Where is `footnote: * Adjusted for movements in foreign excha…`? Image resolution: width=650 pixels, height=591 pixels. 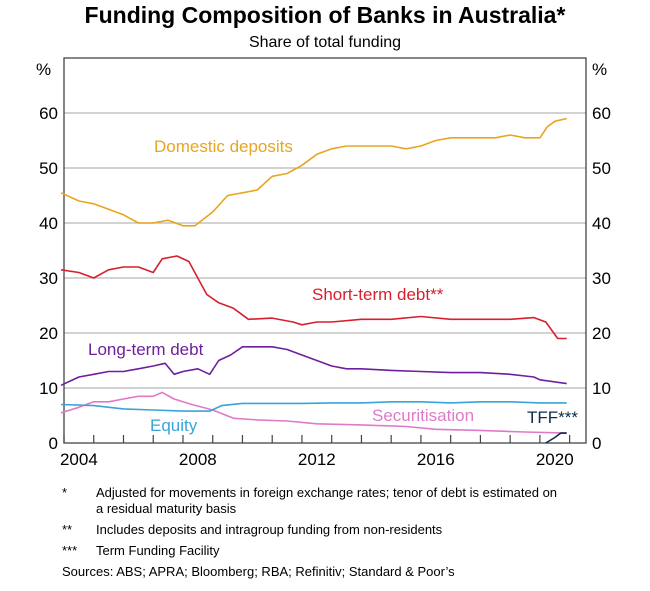
footnote: * Adjusted for movements in foreign excha… is located at coordinates (314, 501).